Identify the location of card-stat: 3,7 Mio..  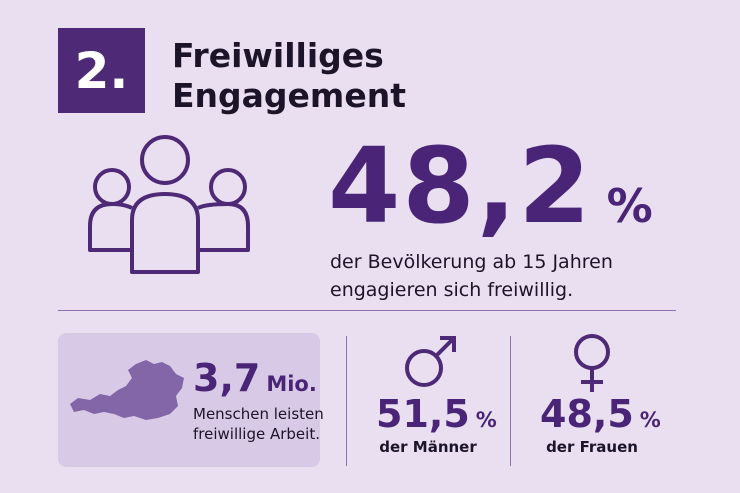
(255, 378).